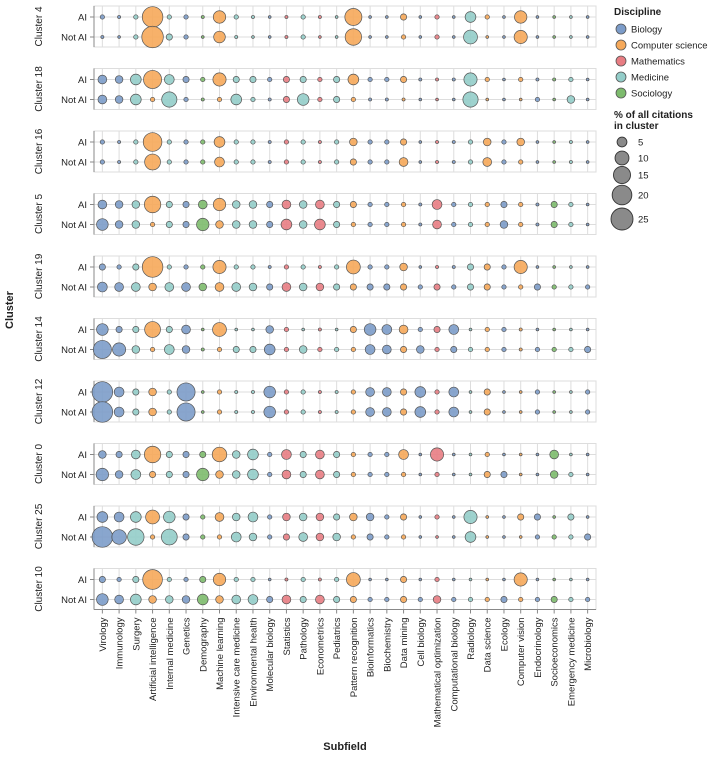 This screenshot has width=715, height=758. What do you see at coordinates (554, 517) in the screenshot?
I see `bubble-cluster-25-ai-socioeconomics` at bounding box center [554, 517].